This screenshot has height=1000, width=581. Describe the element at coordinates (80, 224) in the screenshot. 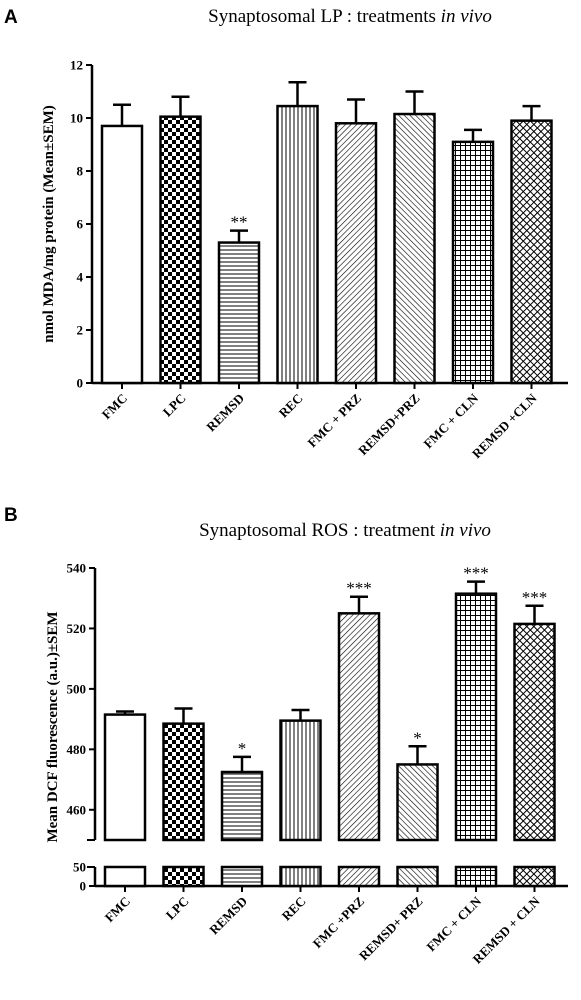

I see `y-tick-label: 6` at that location.